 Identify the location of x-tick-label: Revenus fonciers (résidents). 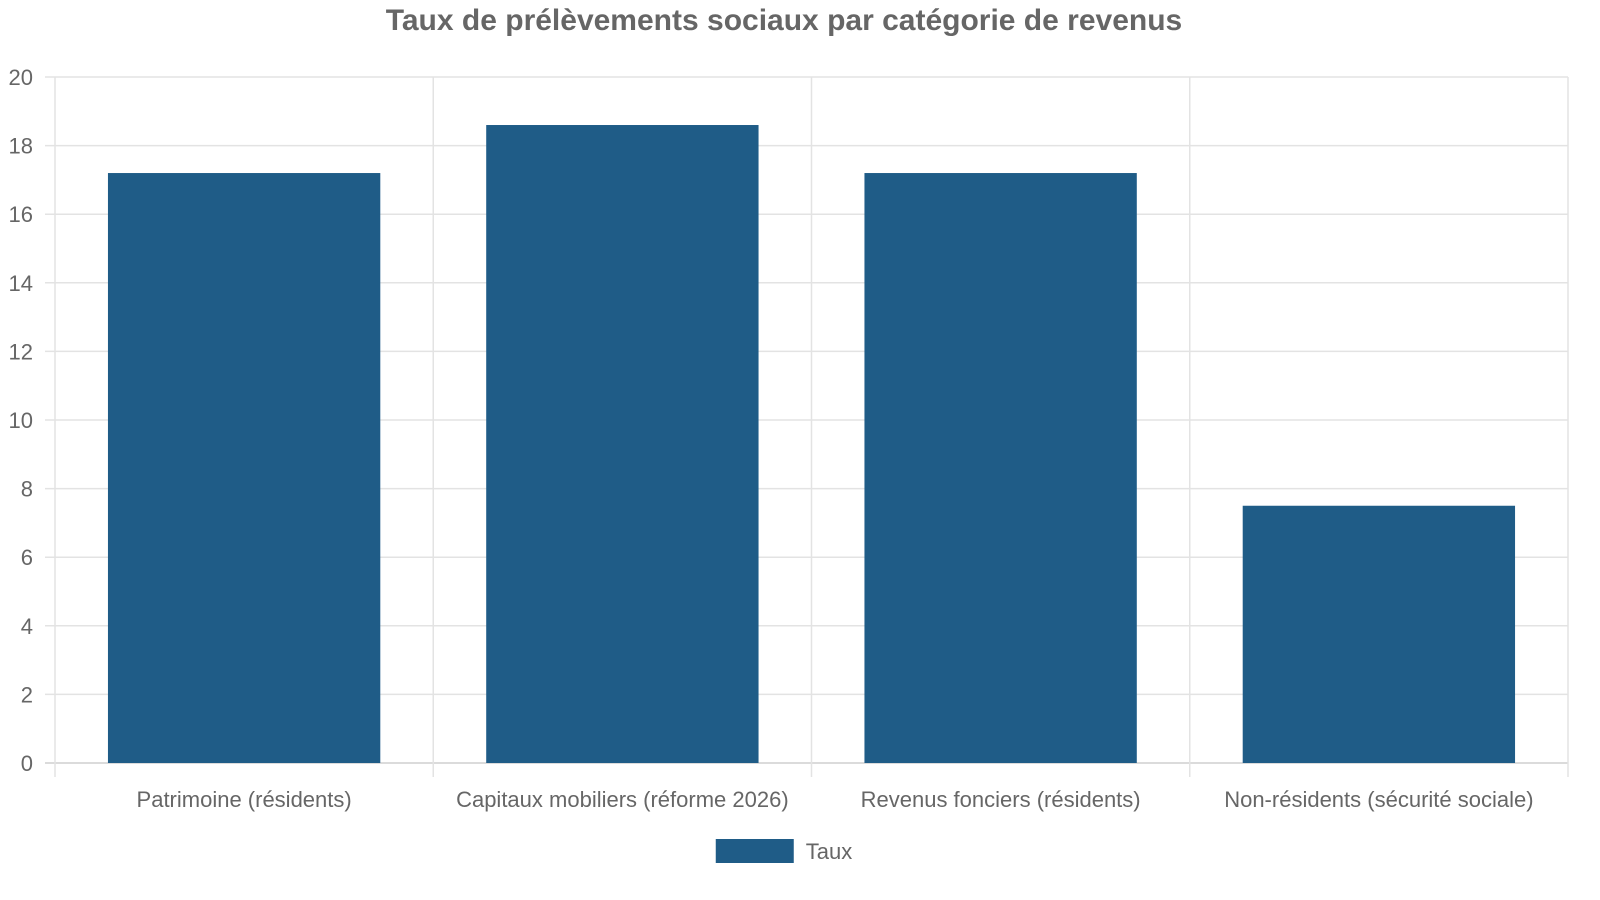
(1001, 799).